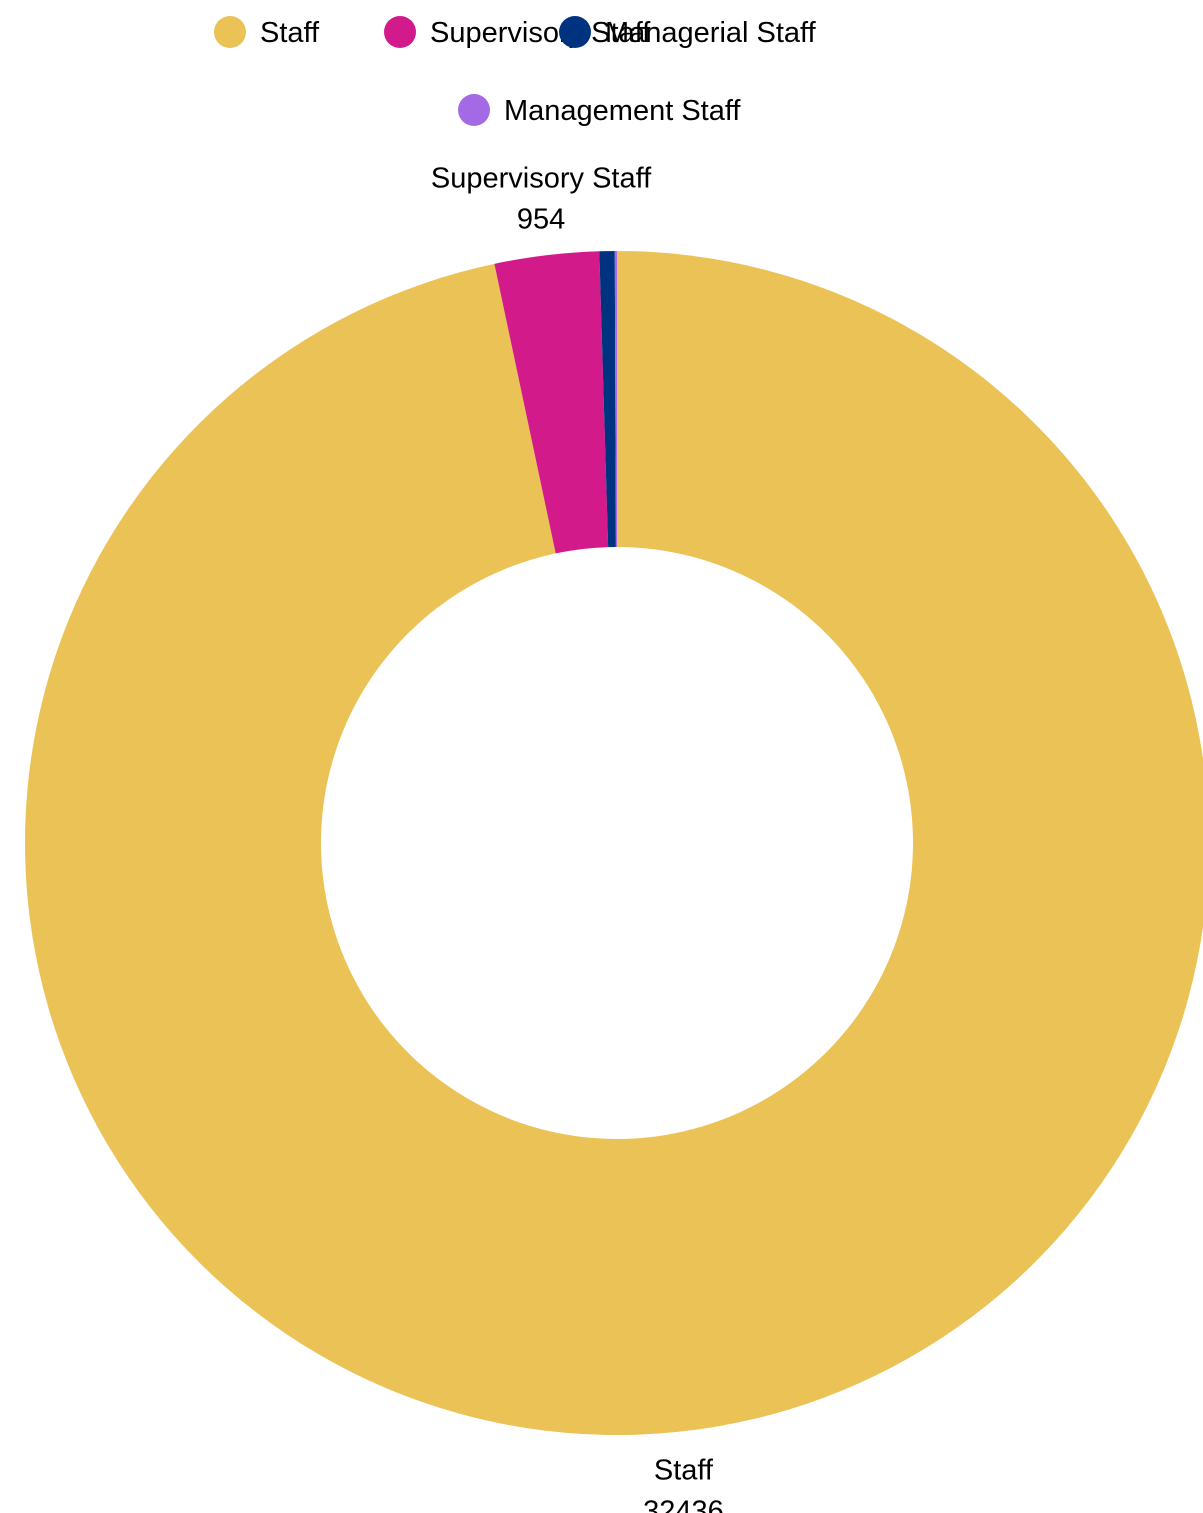  Describe the element at coordinates (230, 32) in the screenshot. I see `legend-marker-staff` at that location.